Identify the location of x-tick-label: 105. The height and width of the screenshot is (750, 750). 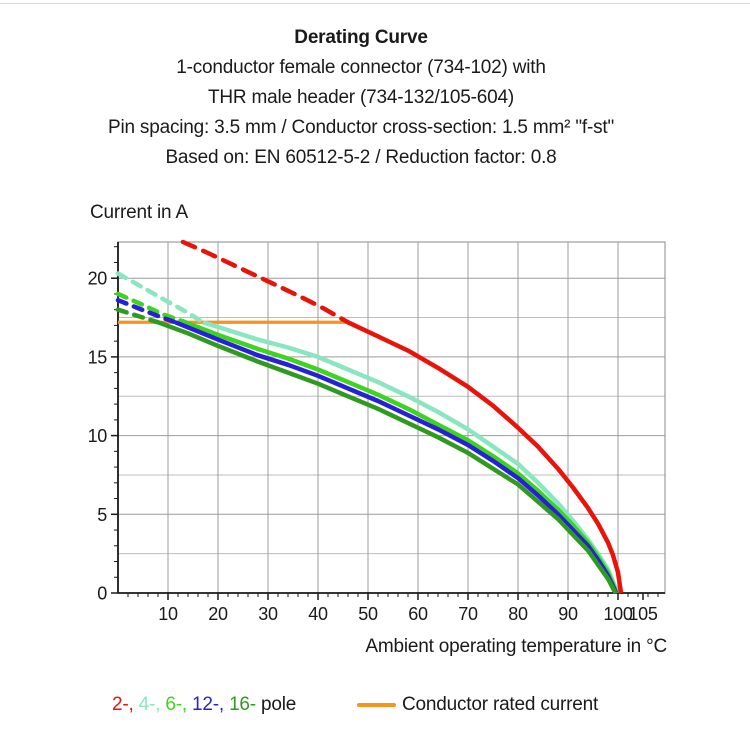
(642, 614).